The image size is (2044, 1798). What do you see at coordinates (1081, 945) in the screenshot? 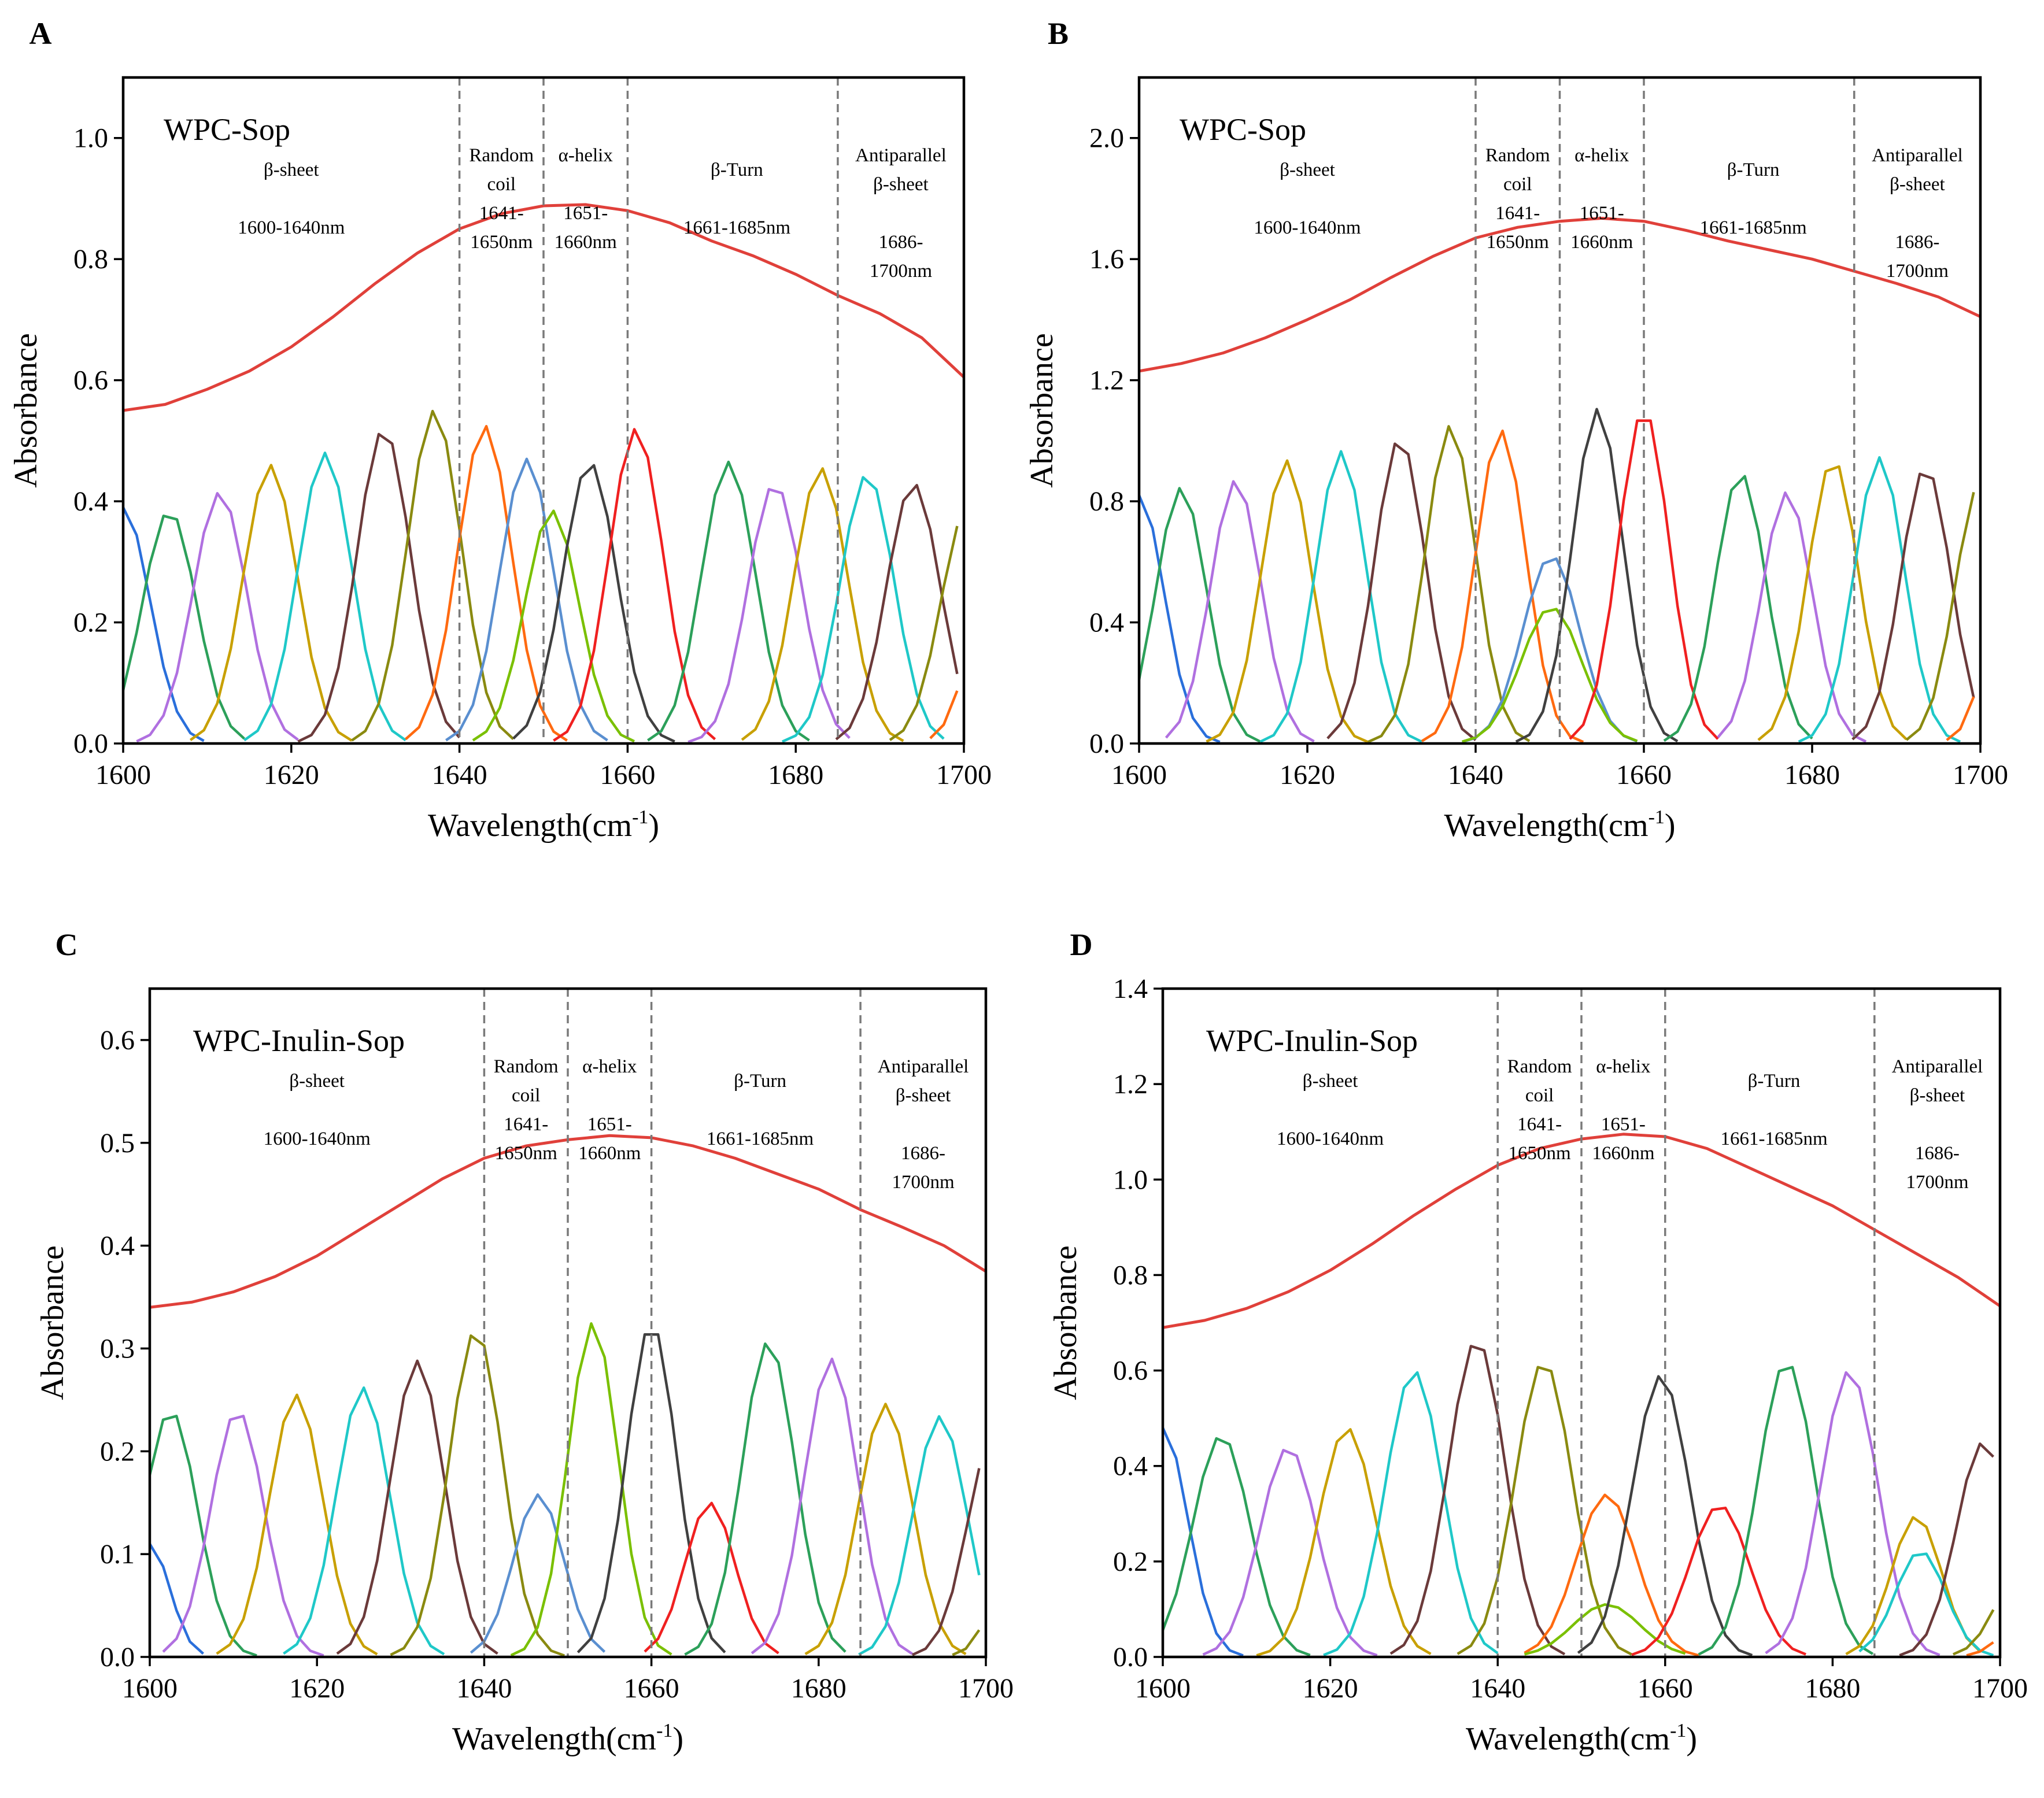
I see `panel-letter: D` at bounding box center [1081, 945].